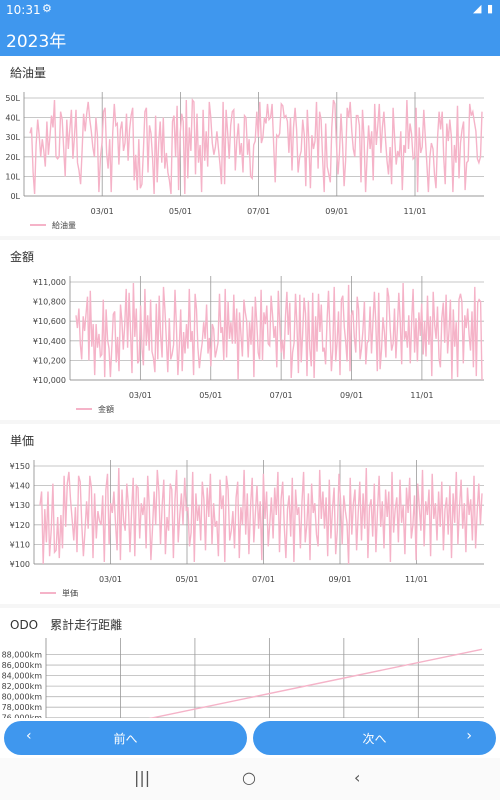 This screenshot has height=800, width=500. What do you see at coordinates (22, 697) in the screenshot?
I see `y-tick-label: 80,000km` at bounding box center [22, 697].